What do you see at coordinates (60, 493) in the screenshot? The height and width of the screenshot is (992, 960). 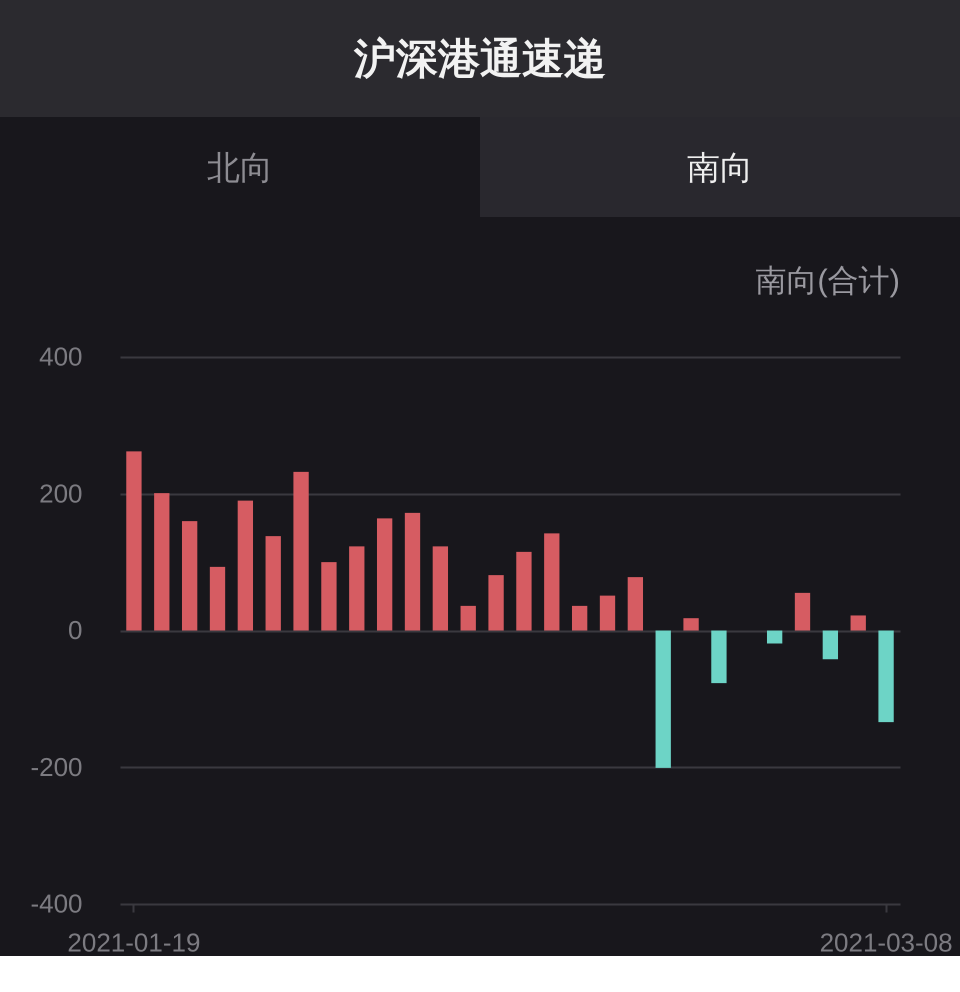 I see `y-tick-label: 200` at bounding box center [60, 493].